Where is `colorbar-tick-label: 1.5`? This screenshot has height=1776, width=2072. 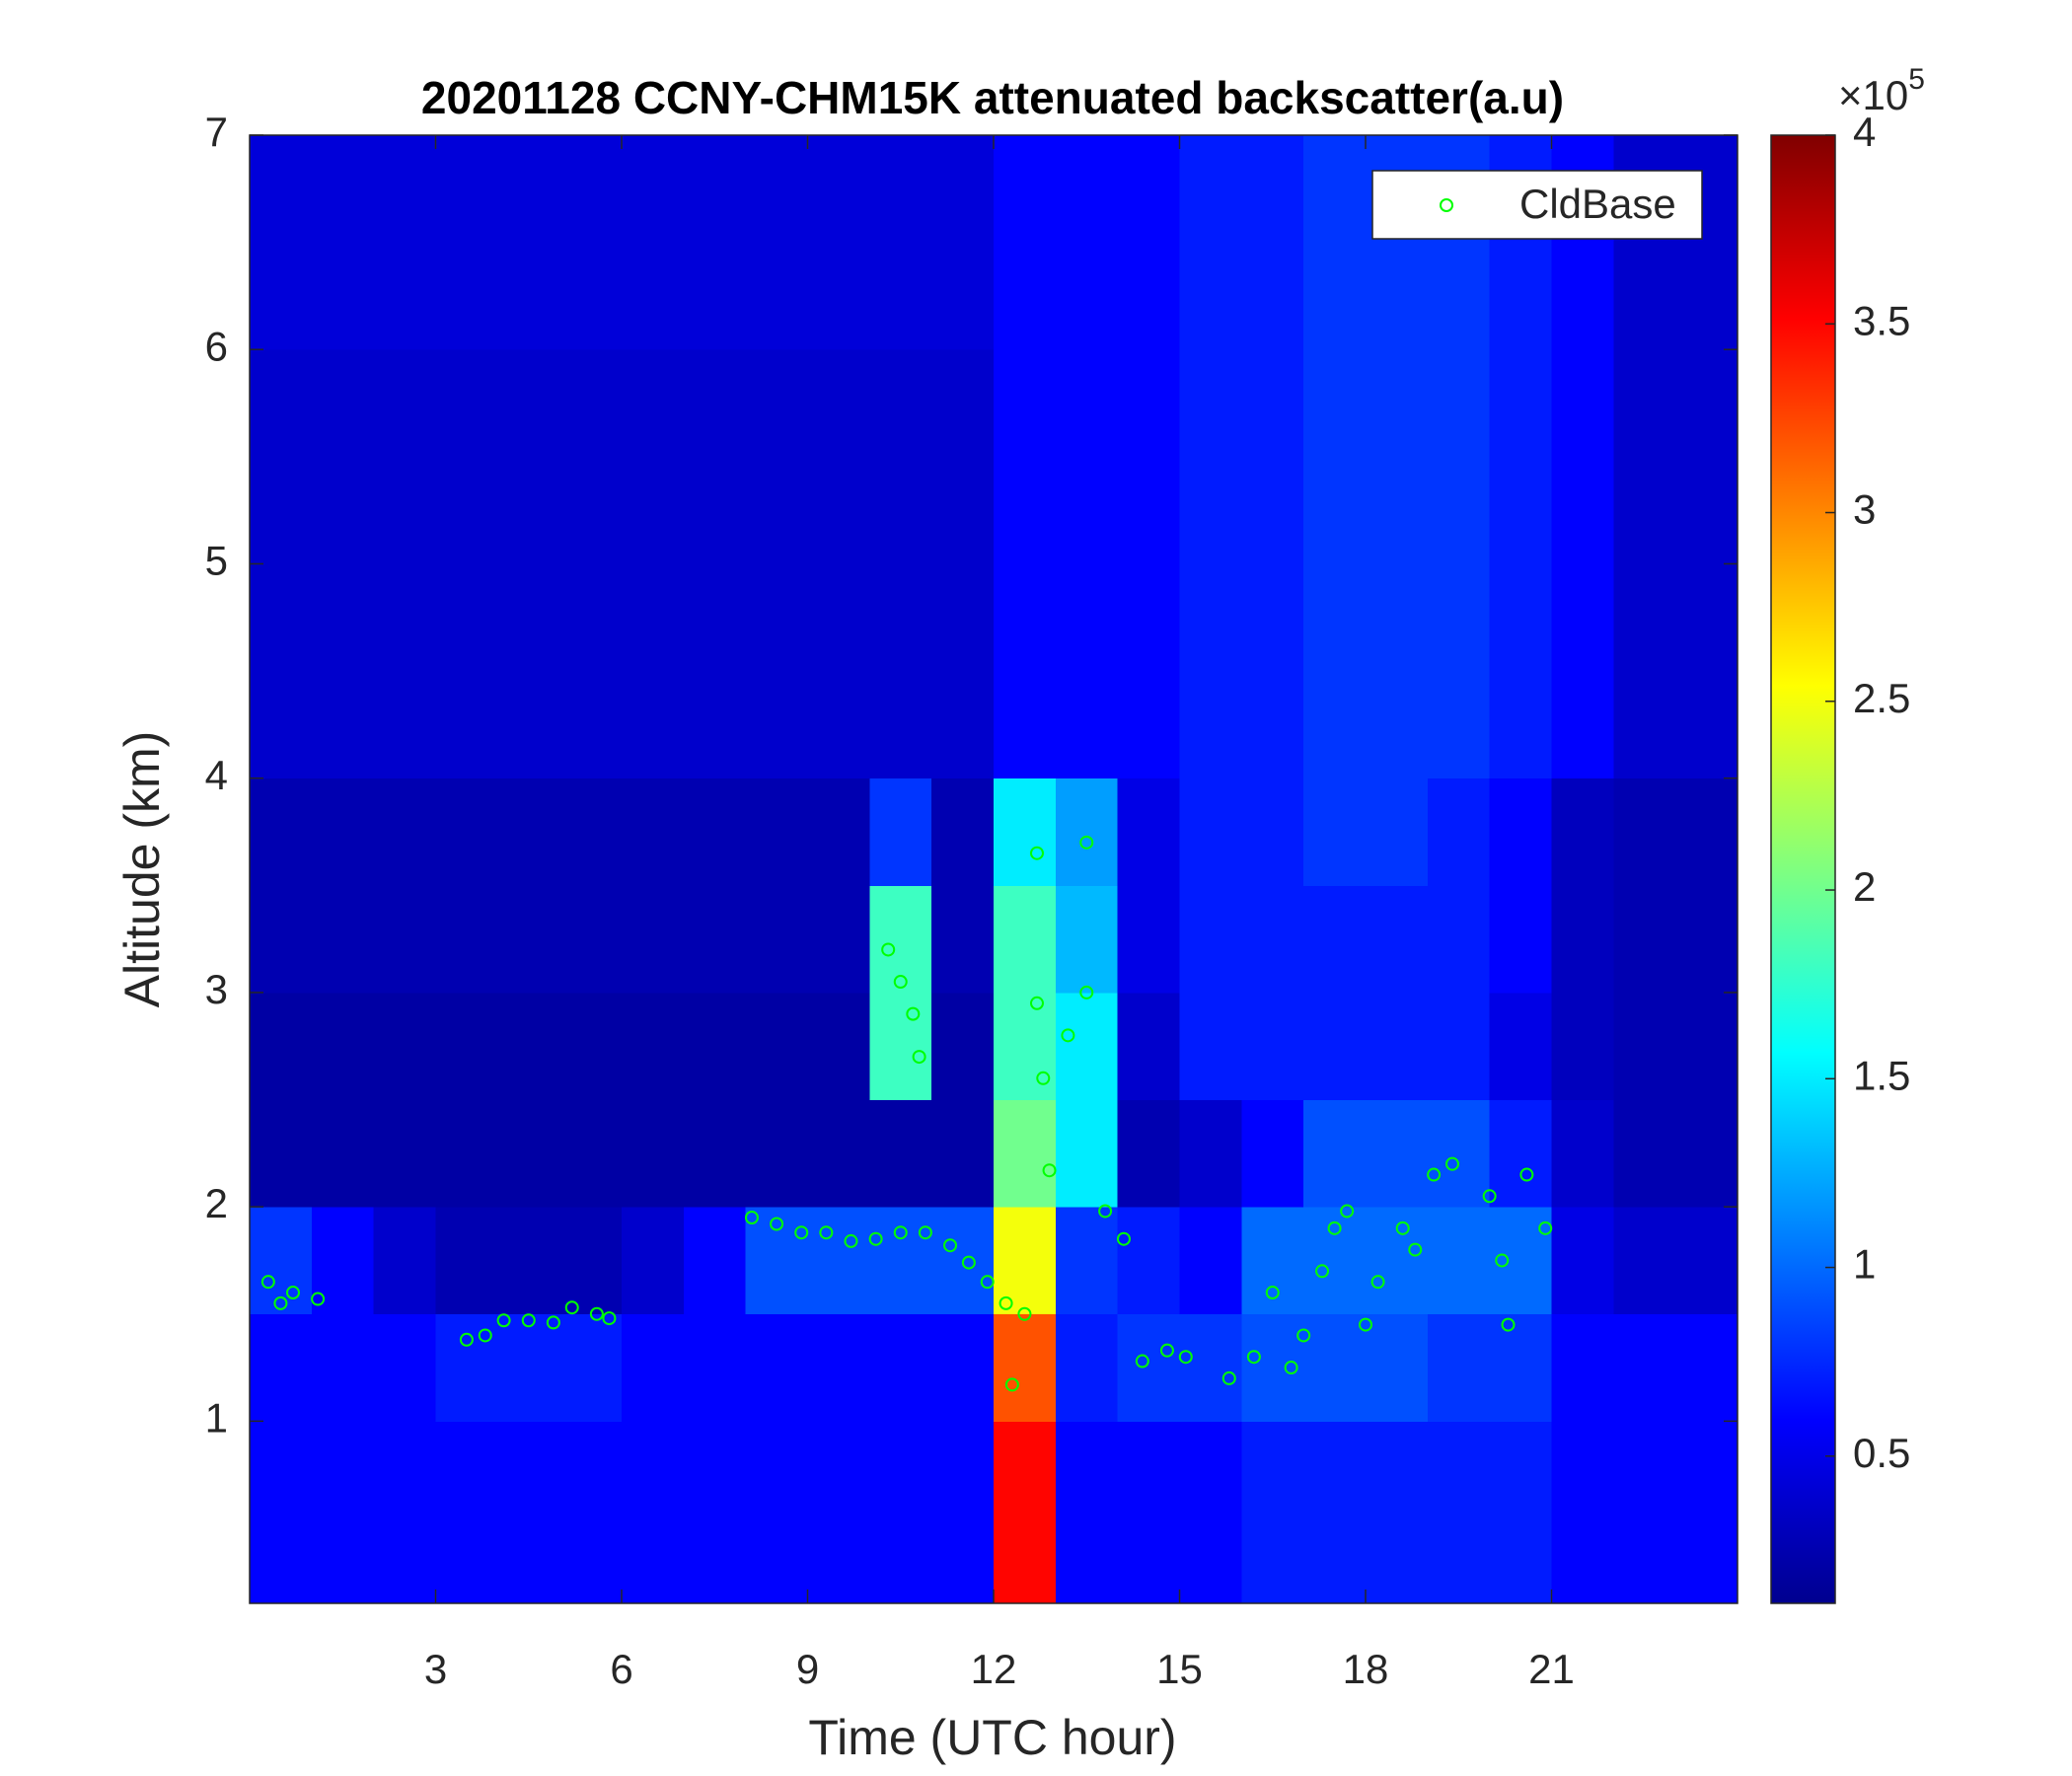
colorbar-tick-label: 1.5 is located at coordinates (1882, 1075).